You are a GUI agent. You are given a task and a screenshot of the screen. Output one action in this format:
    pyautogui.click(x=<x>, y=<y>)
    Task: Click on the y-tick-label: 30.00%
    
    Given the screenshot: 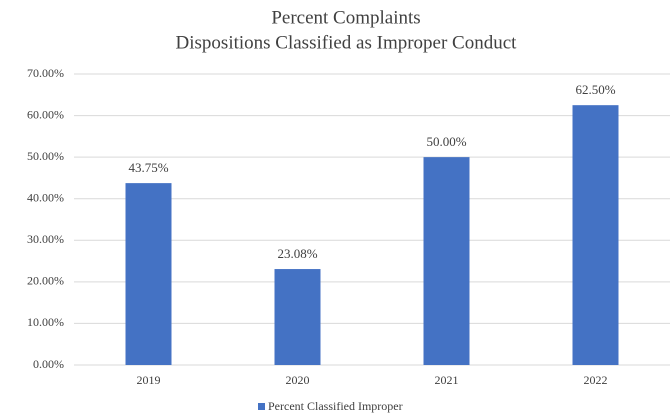 What is the action you would take?
    pyautogui.click(x=45, y=239)
    